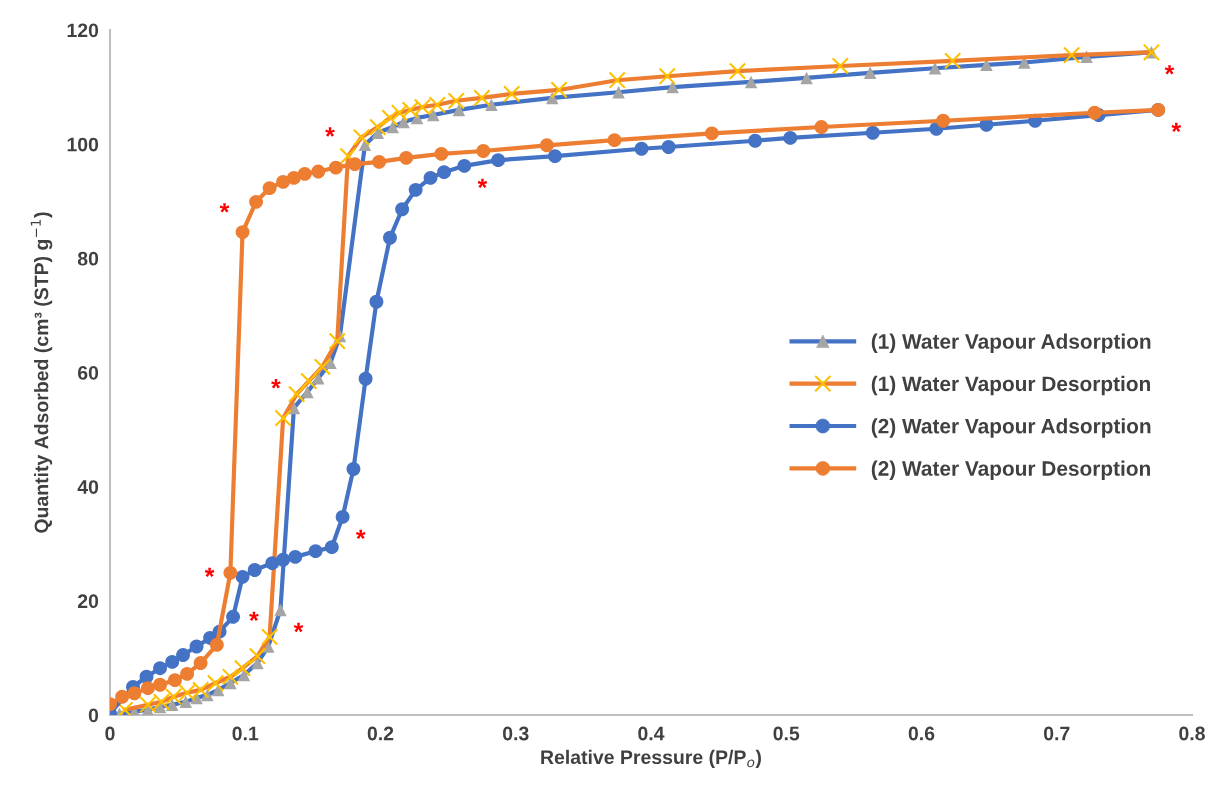 The width and height of the screenshot is (1216, 801). Describe the element at coordinates (41, 372) in the screenshot. I see `y-axis-title: Quantity Adsorbed (cm³ (STP) g$^{−1}$)` at that location.